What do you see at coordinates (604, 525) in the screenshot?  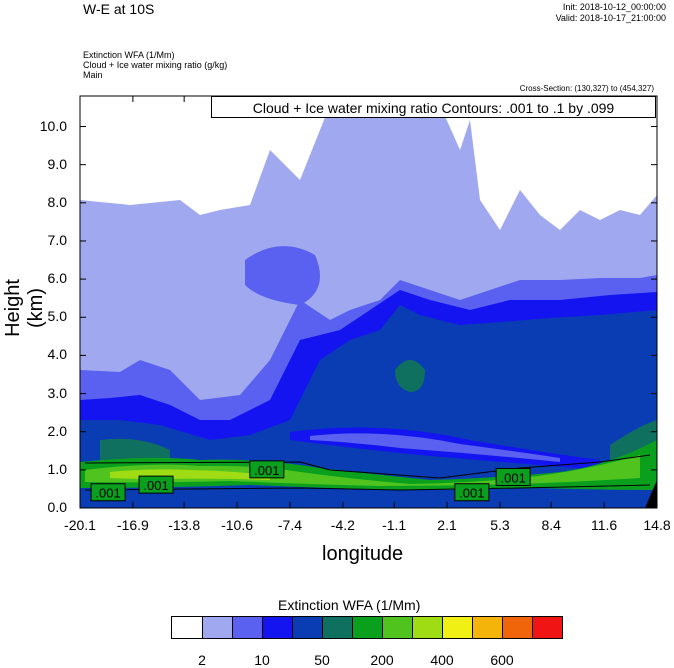 I see `x-tick-label: 11.6` at bounding box center [604, 525].